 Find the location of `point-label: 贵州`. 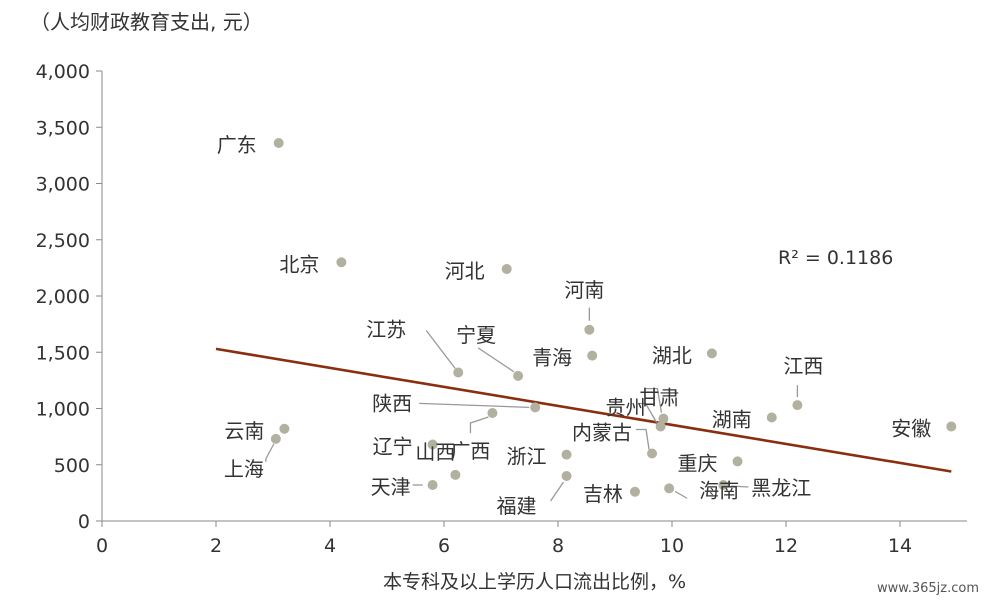

point-label: 贵州 is located at coordinates (626, 408).